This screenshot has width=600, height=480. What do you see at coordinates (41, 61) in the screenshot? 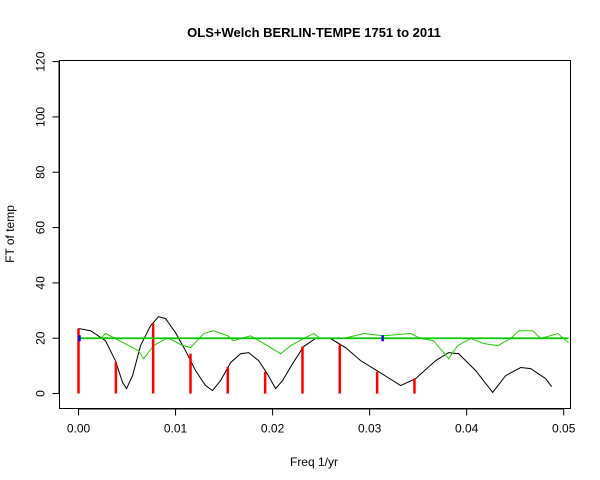
I see `y-tick-label: 120` at bounding box center [41, 61].